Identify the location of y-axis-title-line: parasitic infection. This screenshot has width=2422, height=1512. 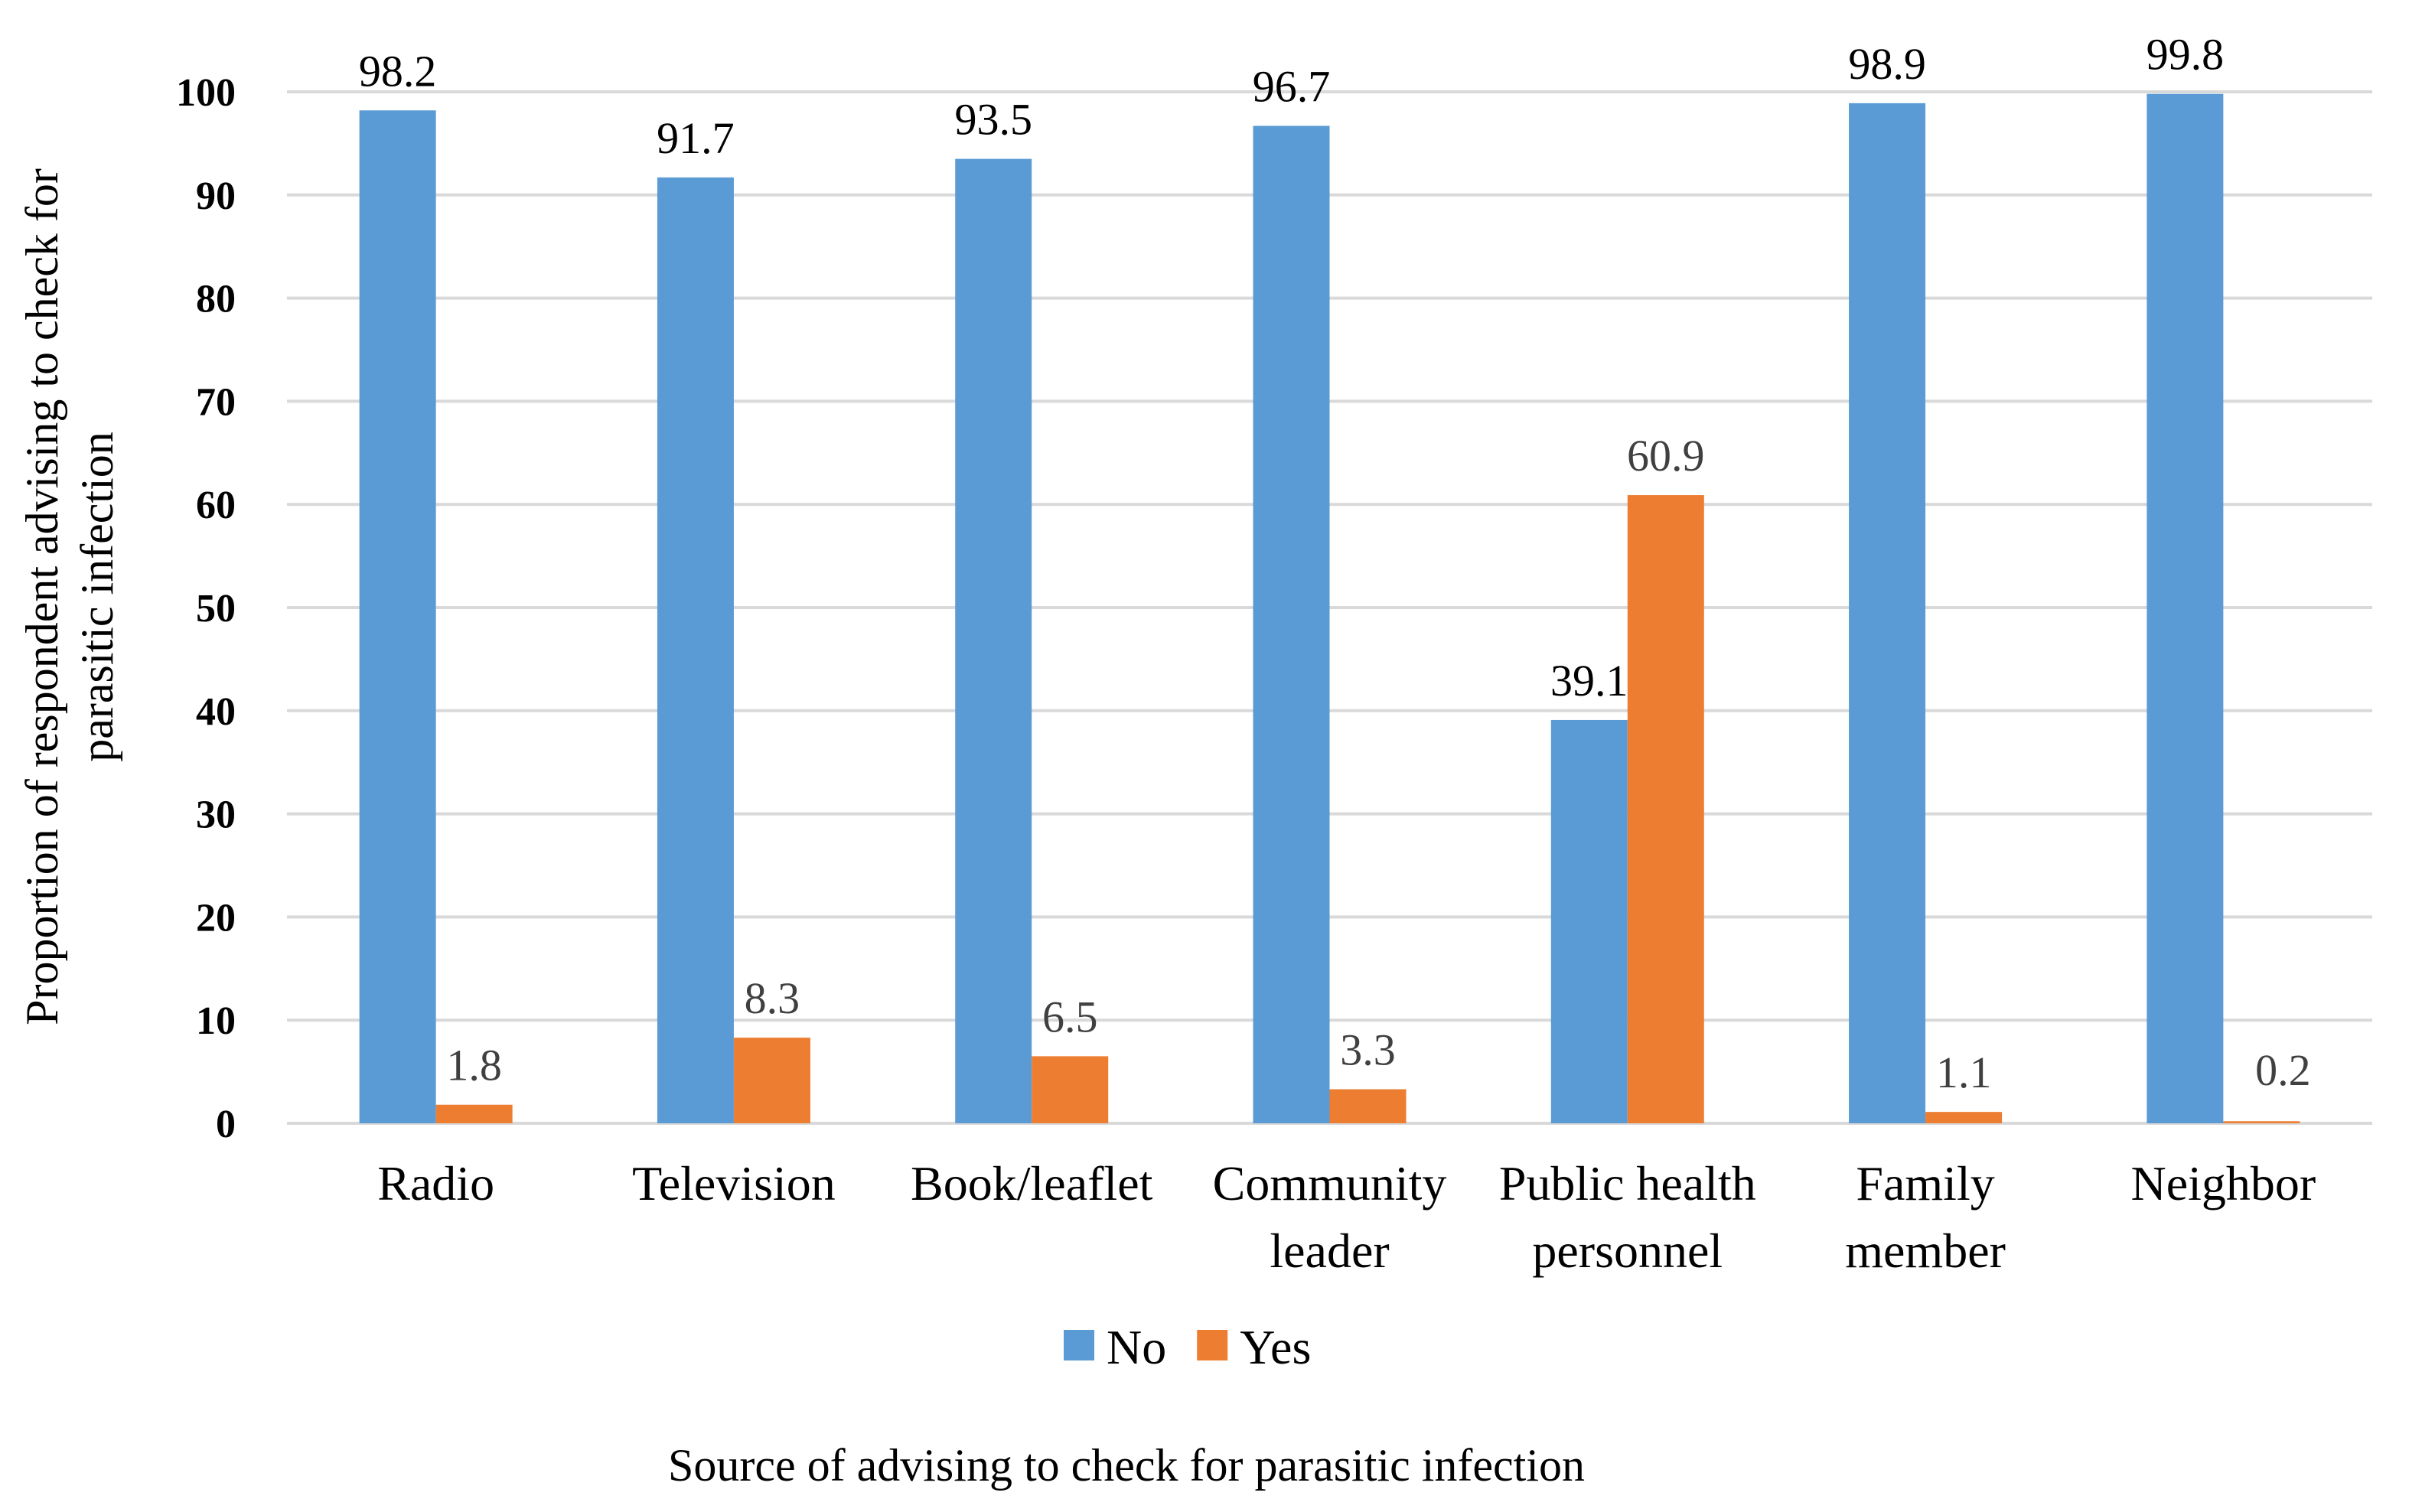
(97, 596).